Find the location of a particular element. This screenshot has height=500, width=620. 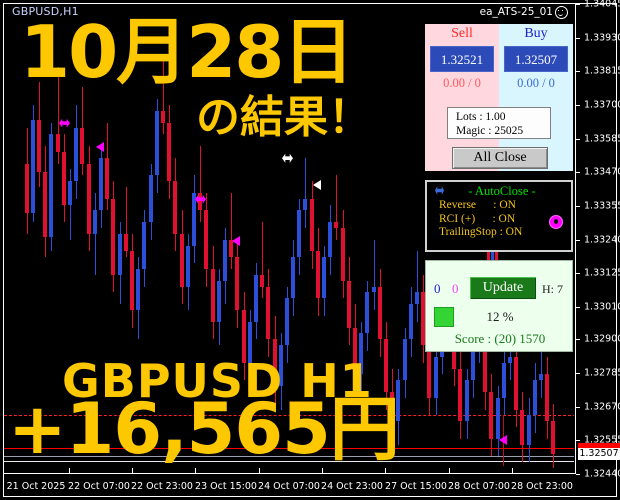

counter-magenta: 0 is located at coordinates (455, 288).